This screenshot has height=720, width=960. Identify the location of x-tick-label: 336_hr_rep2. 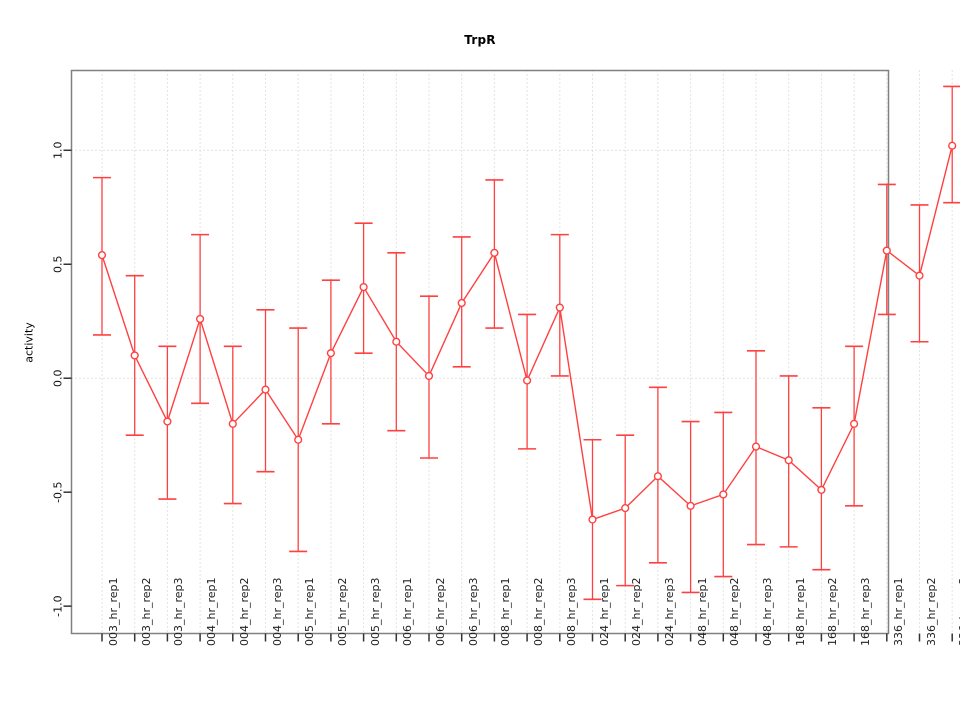
(931, 611).